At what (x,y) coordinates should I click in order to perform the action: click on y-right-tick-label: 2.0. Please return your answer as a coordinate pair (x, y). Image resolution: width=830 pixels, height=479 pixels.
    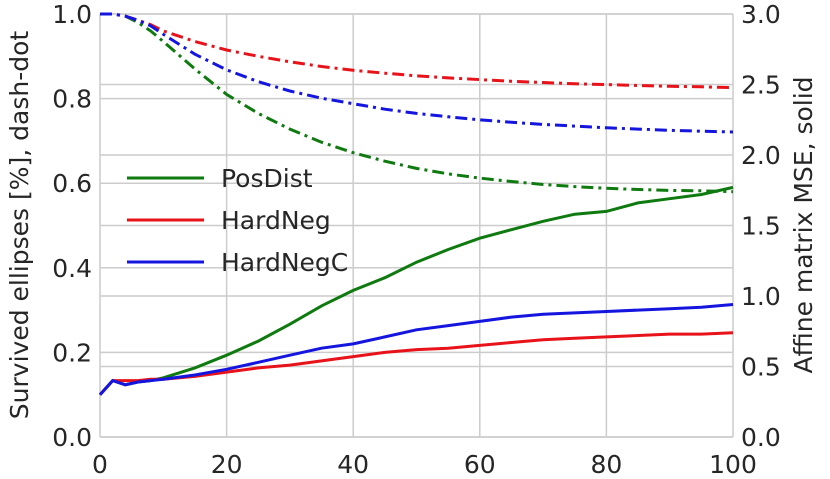
    Looking at the image, I should click on (761, 155).